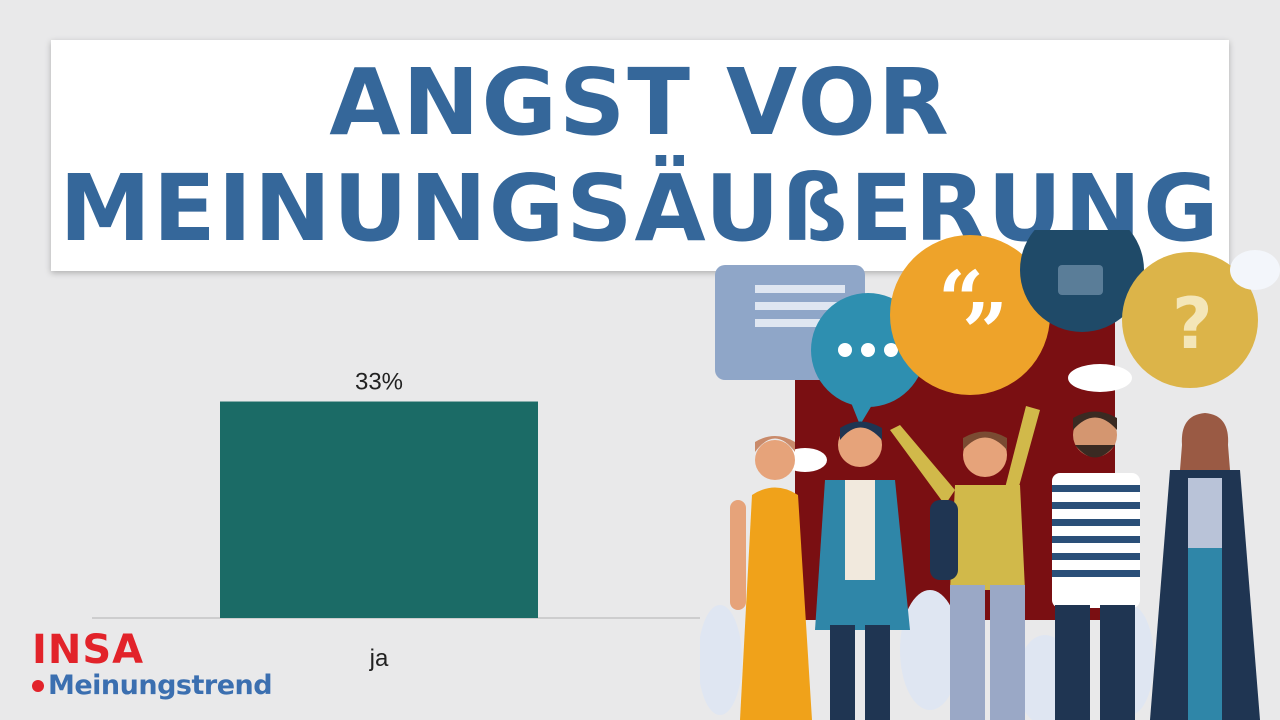 The height and width of the screenshot is (720, 1280). What do you see at coordinates (379, 658) in the screenshot?
I see `category-label-ja: ja` at bounding box center [379, 658].